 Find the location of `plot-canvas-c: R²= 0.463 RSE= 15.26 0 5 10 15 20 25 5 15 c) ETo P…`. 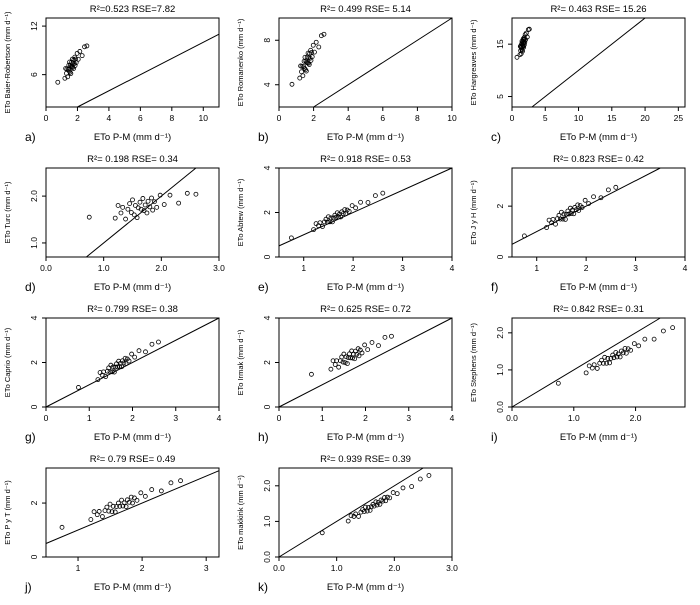

plot-canvas-c: R²= 0.463 RSE= 15.26 0 5 10 15 20 25 5 15 c) ETo P… is located at coordinates (577, 74).